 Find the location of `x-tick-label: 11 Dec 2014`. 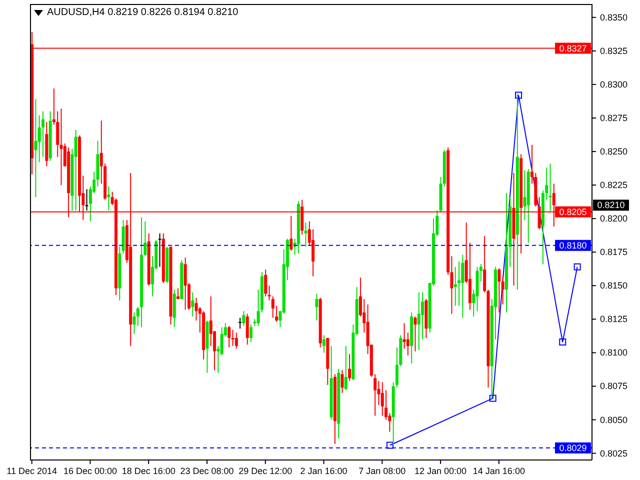

x-tick-label: 11 Dec 2014 is located at coordinates (32, 471).